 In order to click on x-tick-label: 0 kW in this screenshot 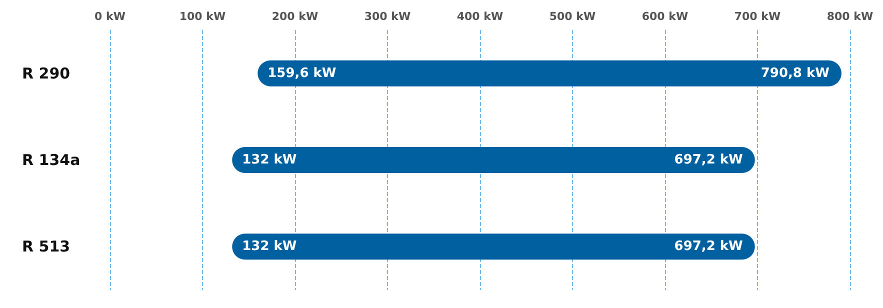, I will do `click(110, 16)`.